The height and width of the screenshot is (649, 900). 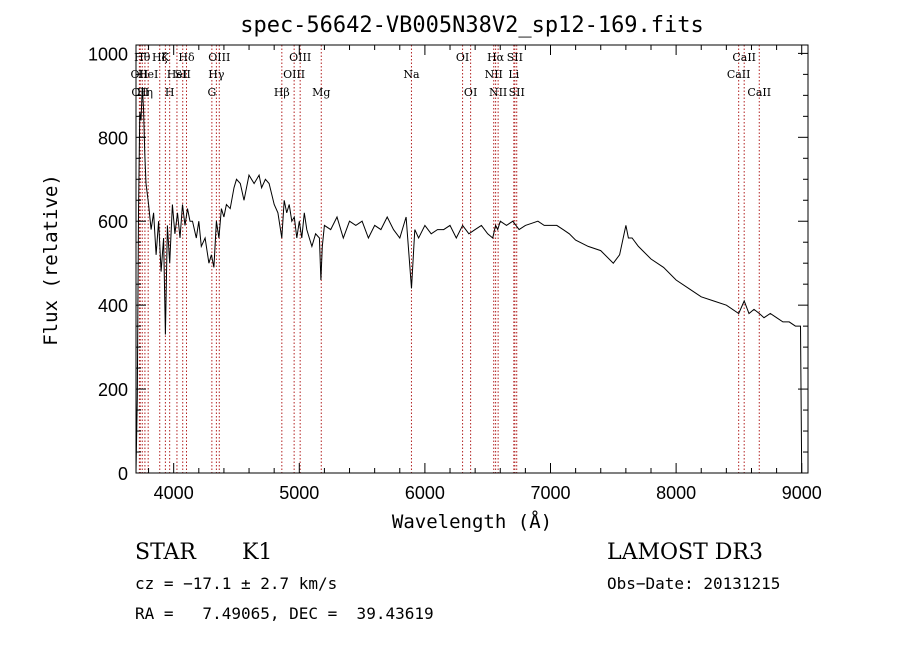 I want to click on x-tick-label: 6000, so click(x=425, y=493).